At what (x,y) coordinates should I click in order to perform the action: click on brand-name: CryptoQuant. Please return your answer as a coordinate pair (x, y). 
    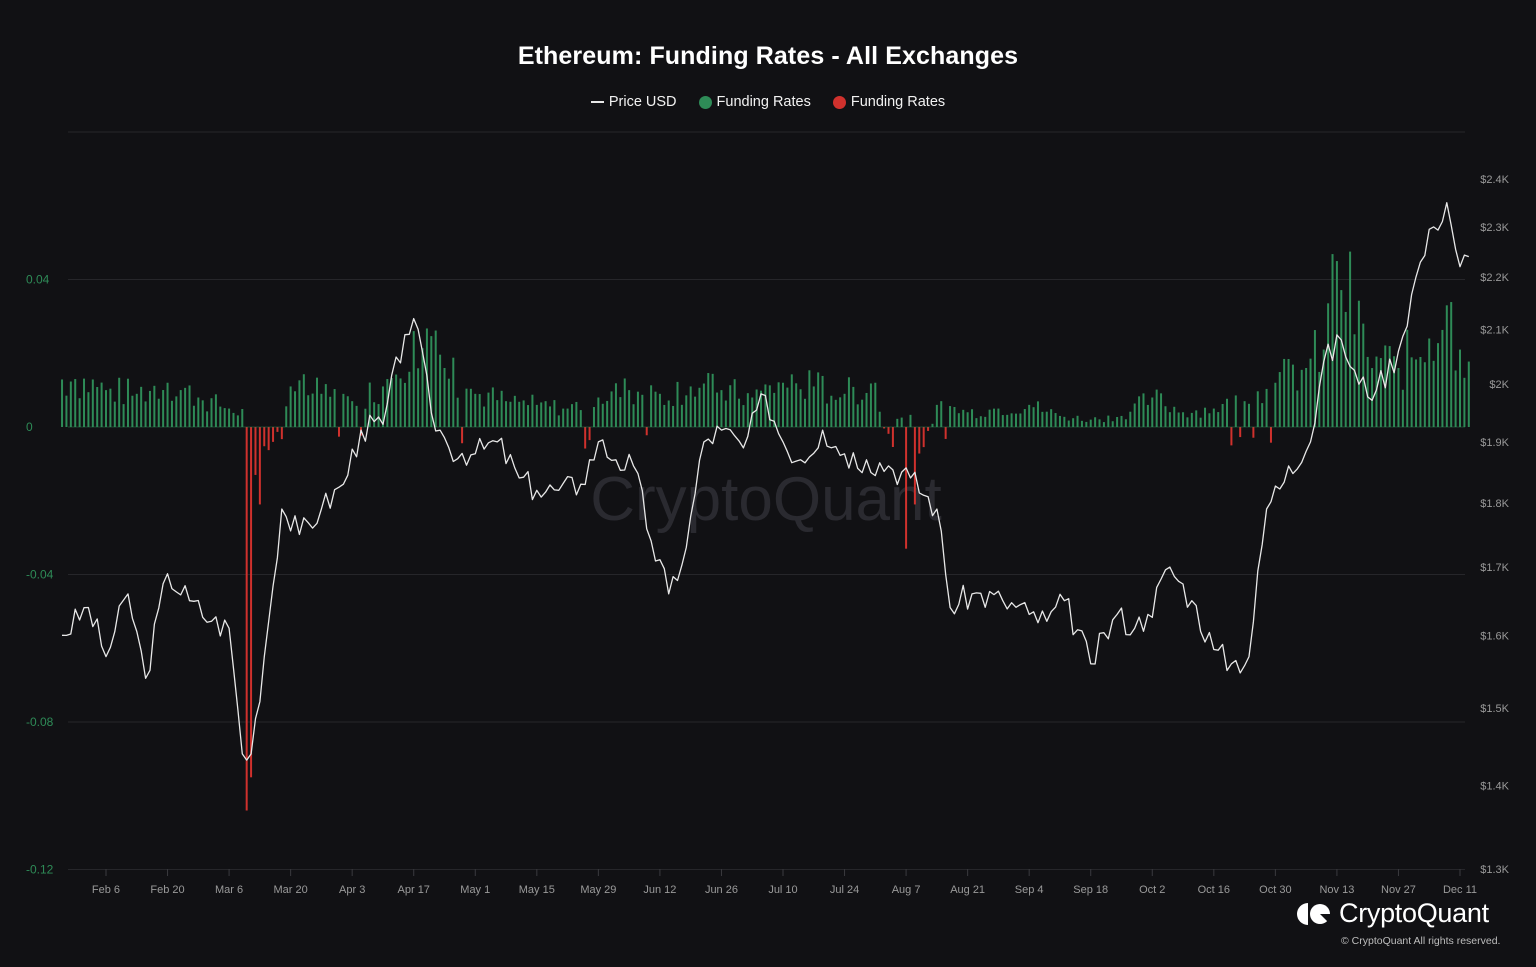
    Looking at the image, I should click on (1414, 913).